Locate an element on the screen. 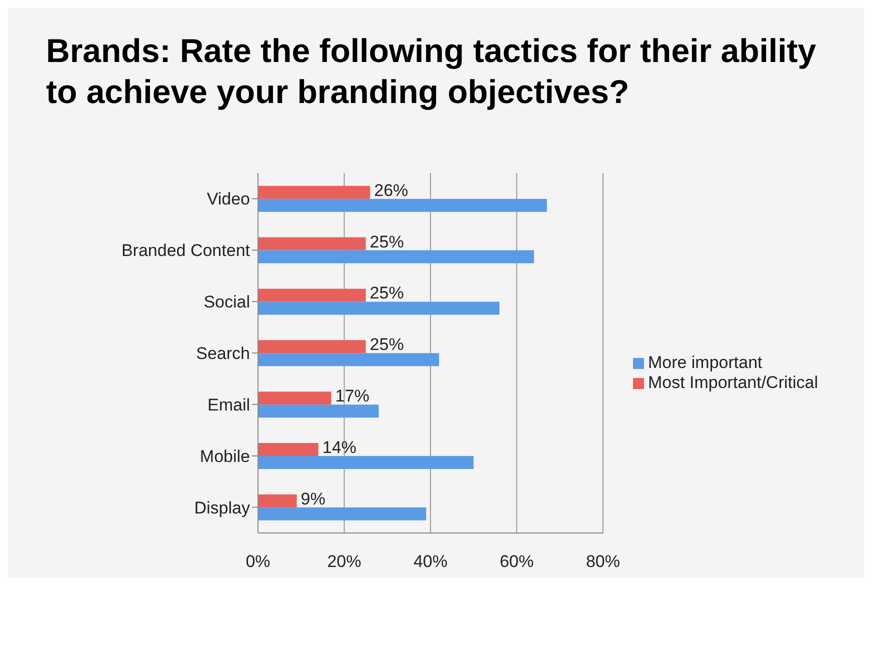 The height and width of the screenshot is (654, 872). data-label: 9% is located at coordinates (313, 498).